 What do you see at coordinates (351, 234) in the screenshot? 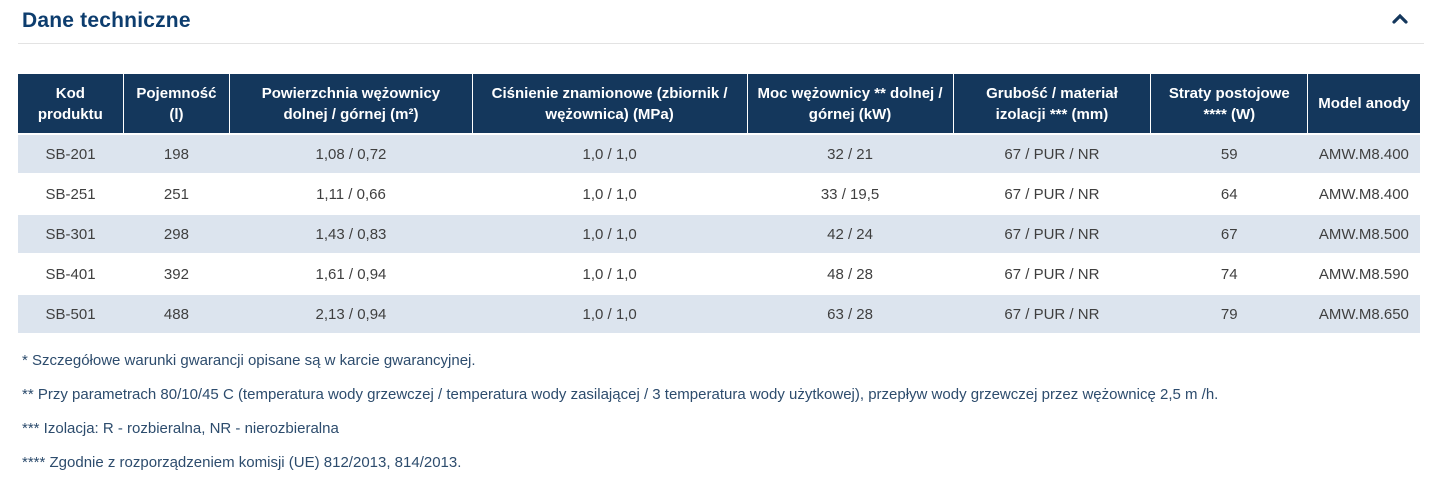
I see `cell-coil-surface: 1,43 / 0,83` at bounding box center [351, 234].